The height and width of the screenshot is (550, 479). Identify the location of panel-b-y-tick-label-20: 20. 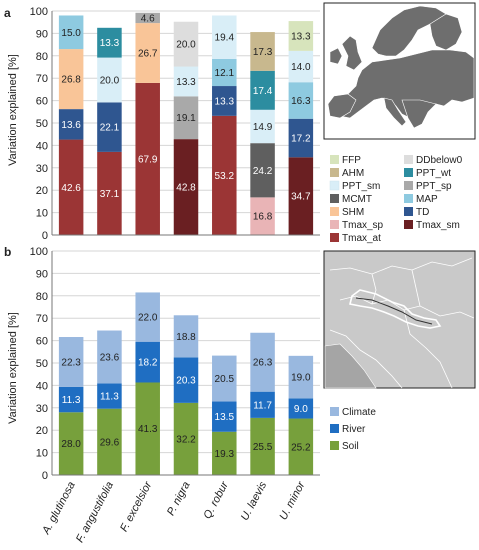
(42, 431).